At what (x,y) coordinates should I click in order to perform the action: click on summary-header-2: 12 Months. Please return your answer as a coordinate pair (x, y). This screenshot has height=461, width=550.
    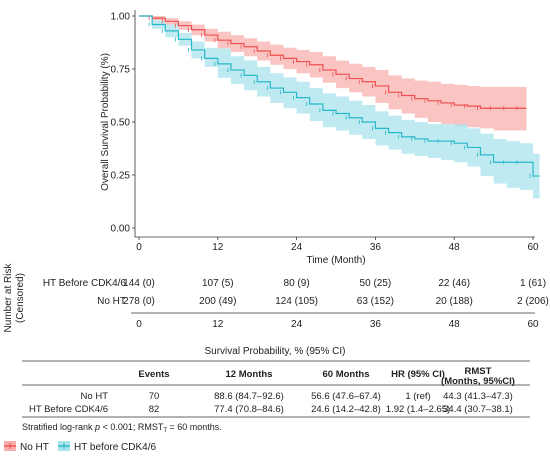
    Looking at the image, I should click on (249, 374).